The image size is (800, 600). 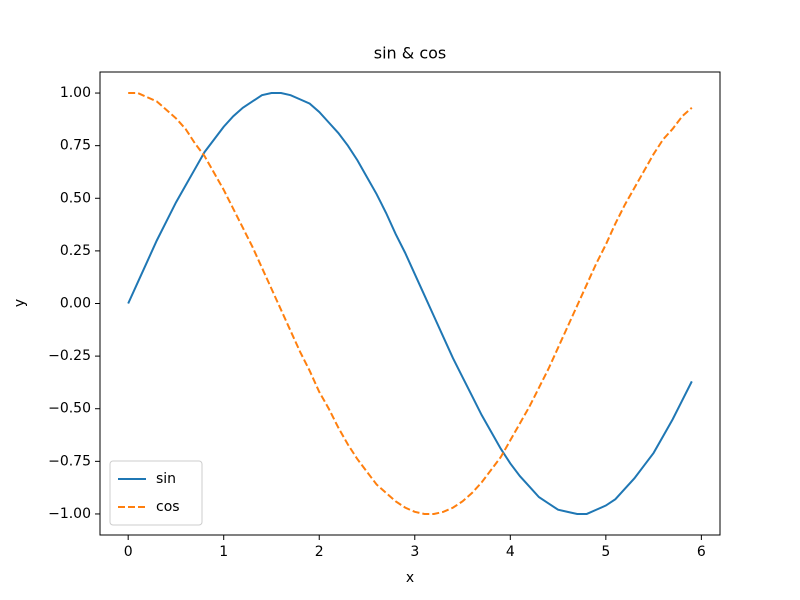 I want to click on legend-label: sin, so click(x=166, y=479).